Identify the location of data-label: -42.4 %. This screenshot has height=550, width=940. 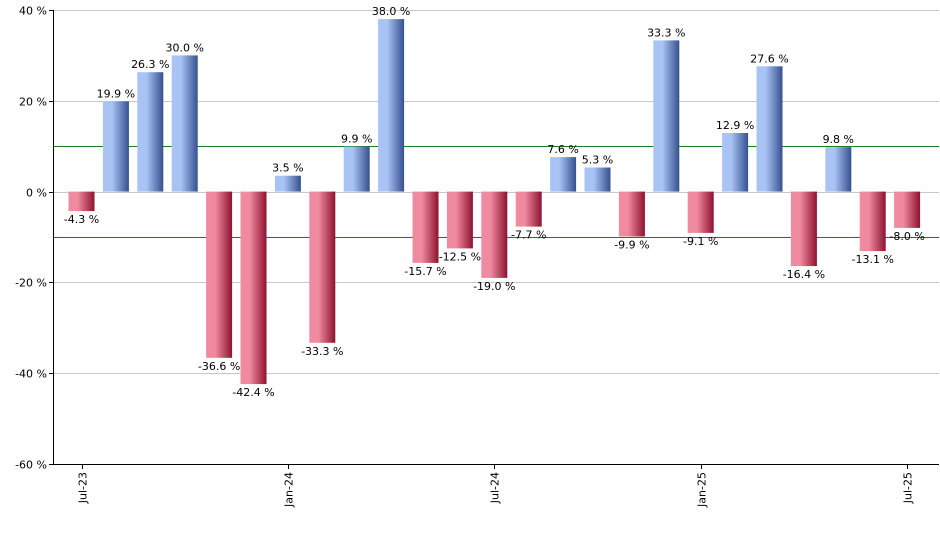
(253, 392).